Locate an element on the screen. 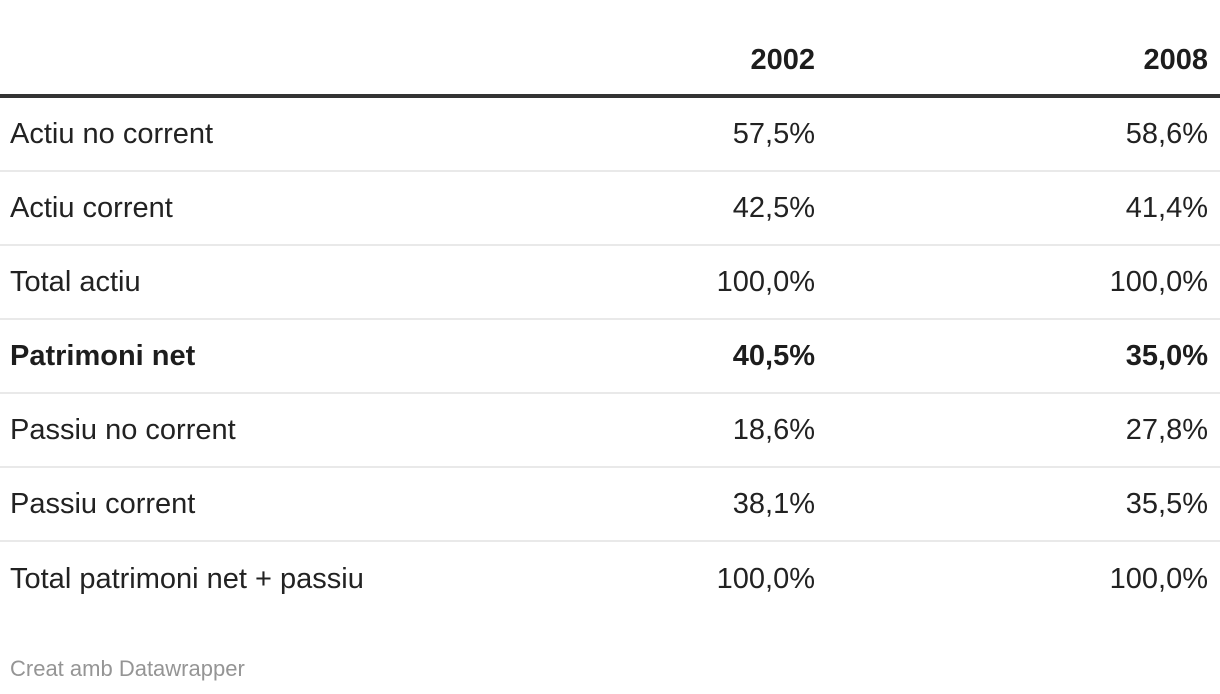 Image resolution: width=1220 pixels, height=694 pixels. table-row-passiu-no-corrent: Passiu no corrent 18,6% 27,8% is located at coordinates (610, 431).